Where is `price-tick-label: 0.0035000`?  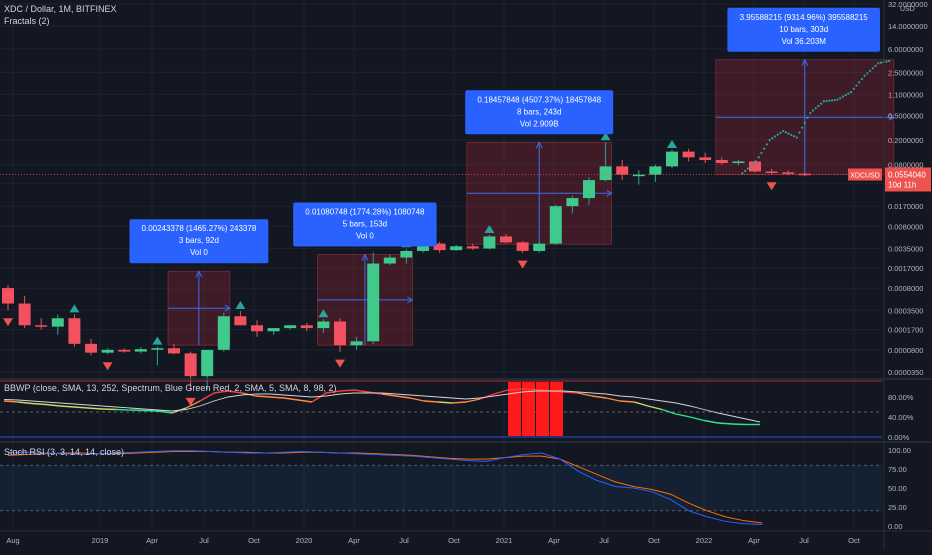
price-tick-label: 0.0035000 is located at coordinates (905, 249).